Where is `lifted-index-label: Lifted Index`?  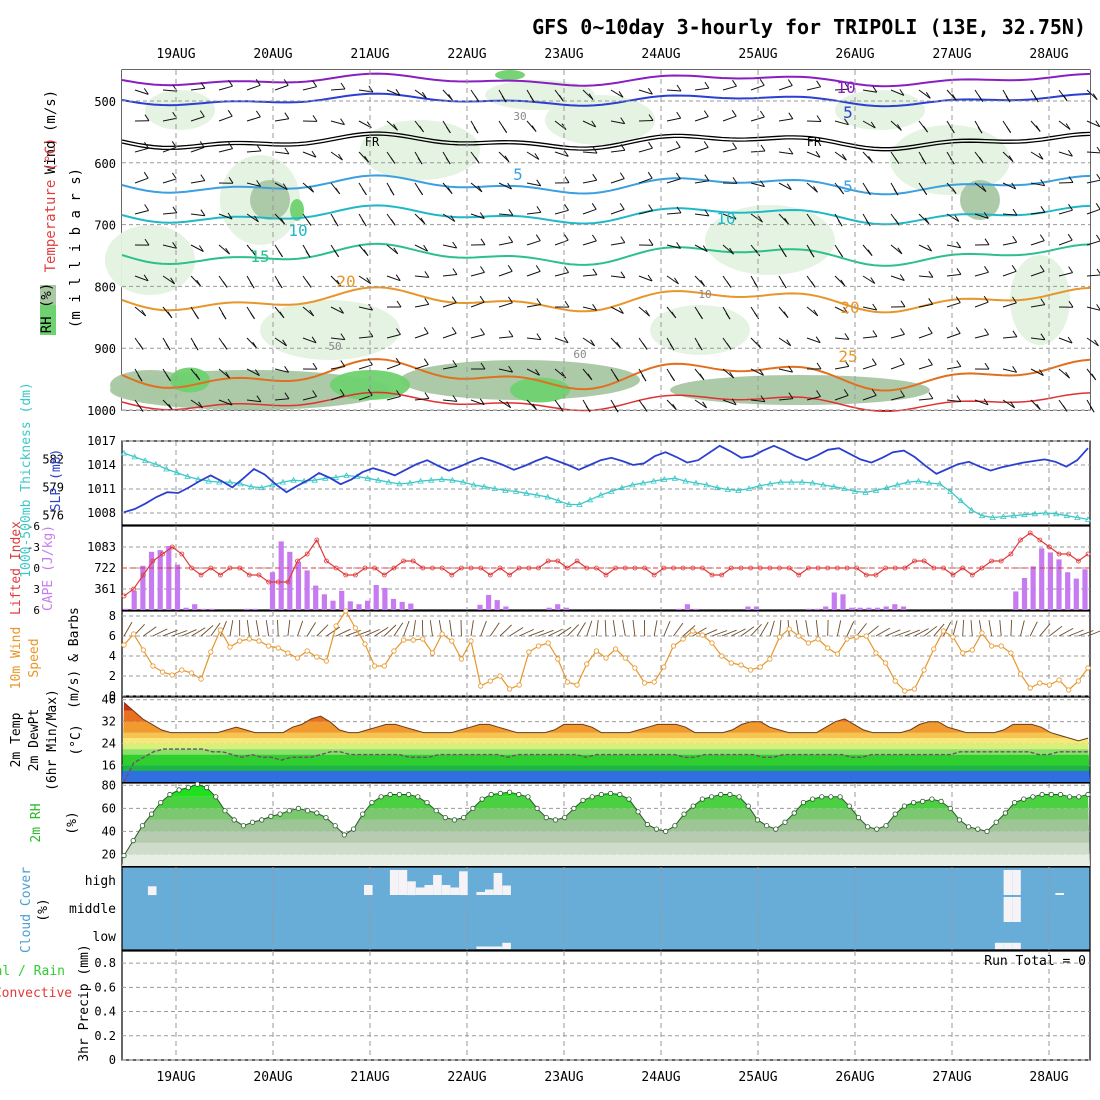 lifted-index-label: Lifted Index is located at coordinates (16, 568).